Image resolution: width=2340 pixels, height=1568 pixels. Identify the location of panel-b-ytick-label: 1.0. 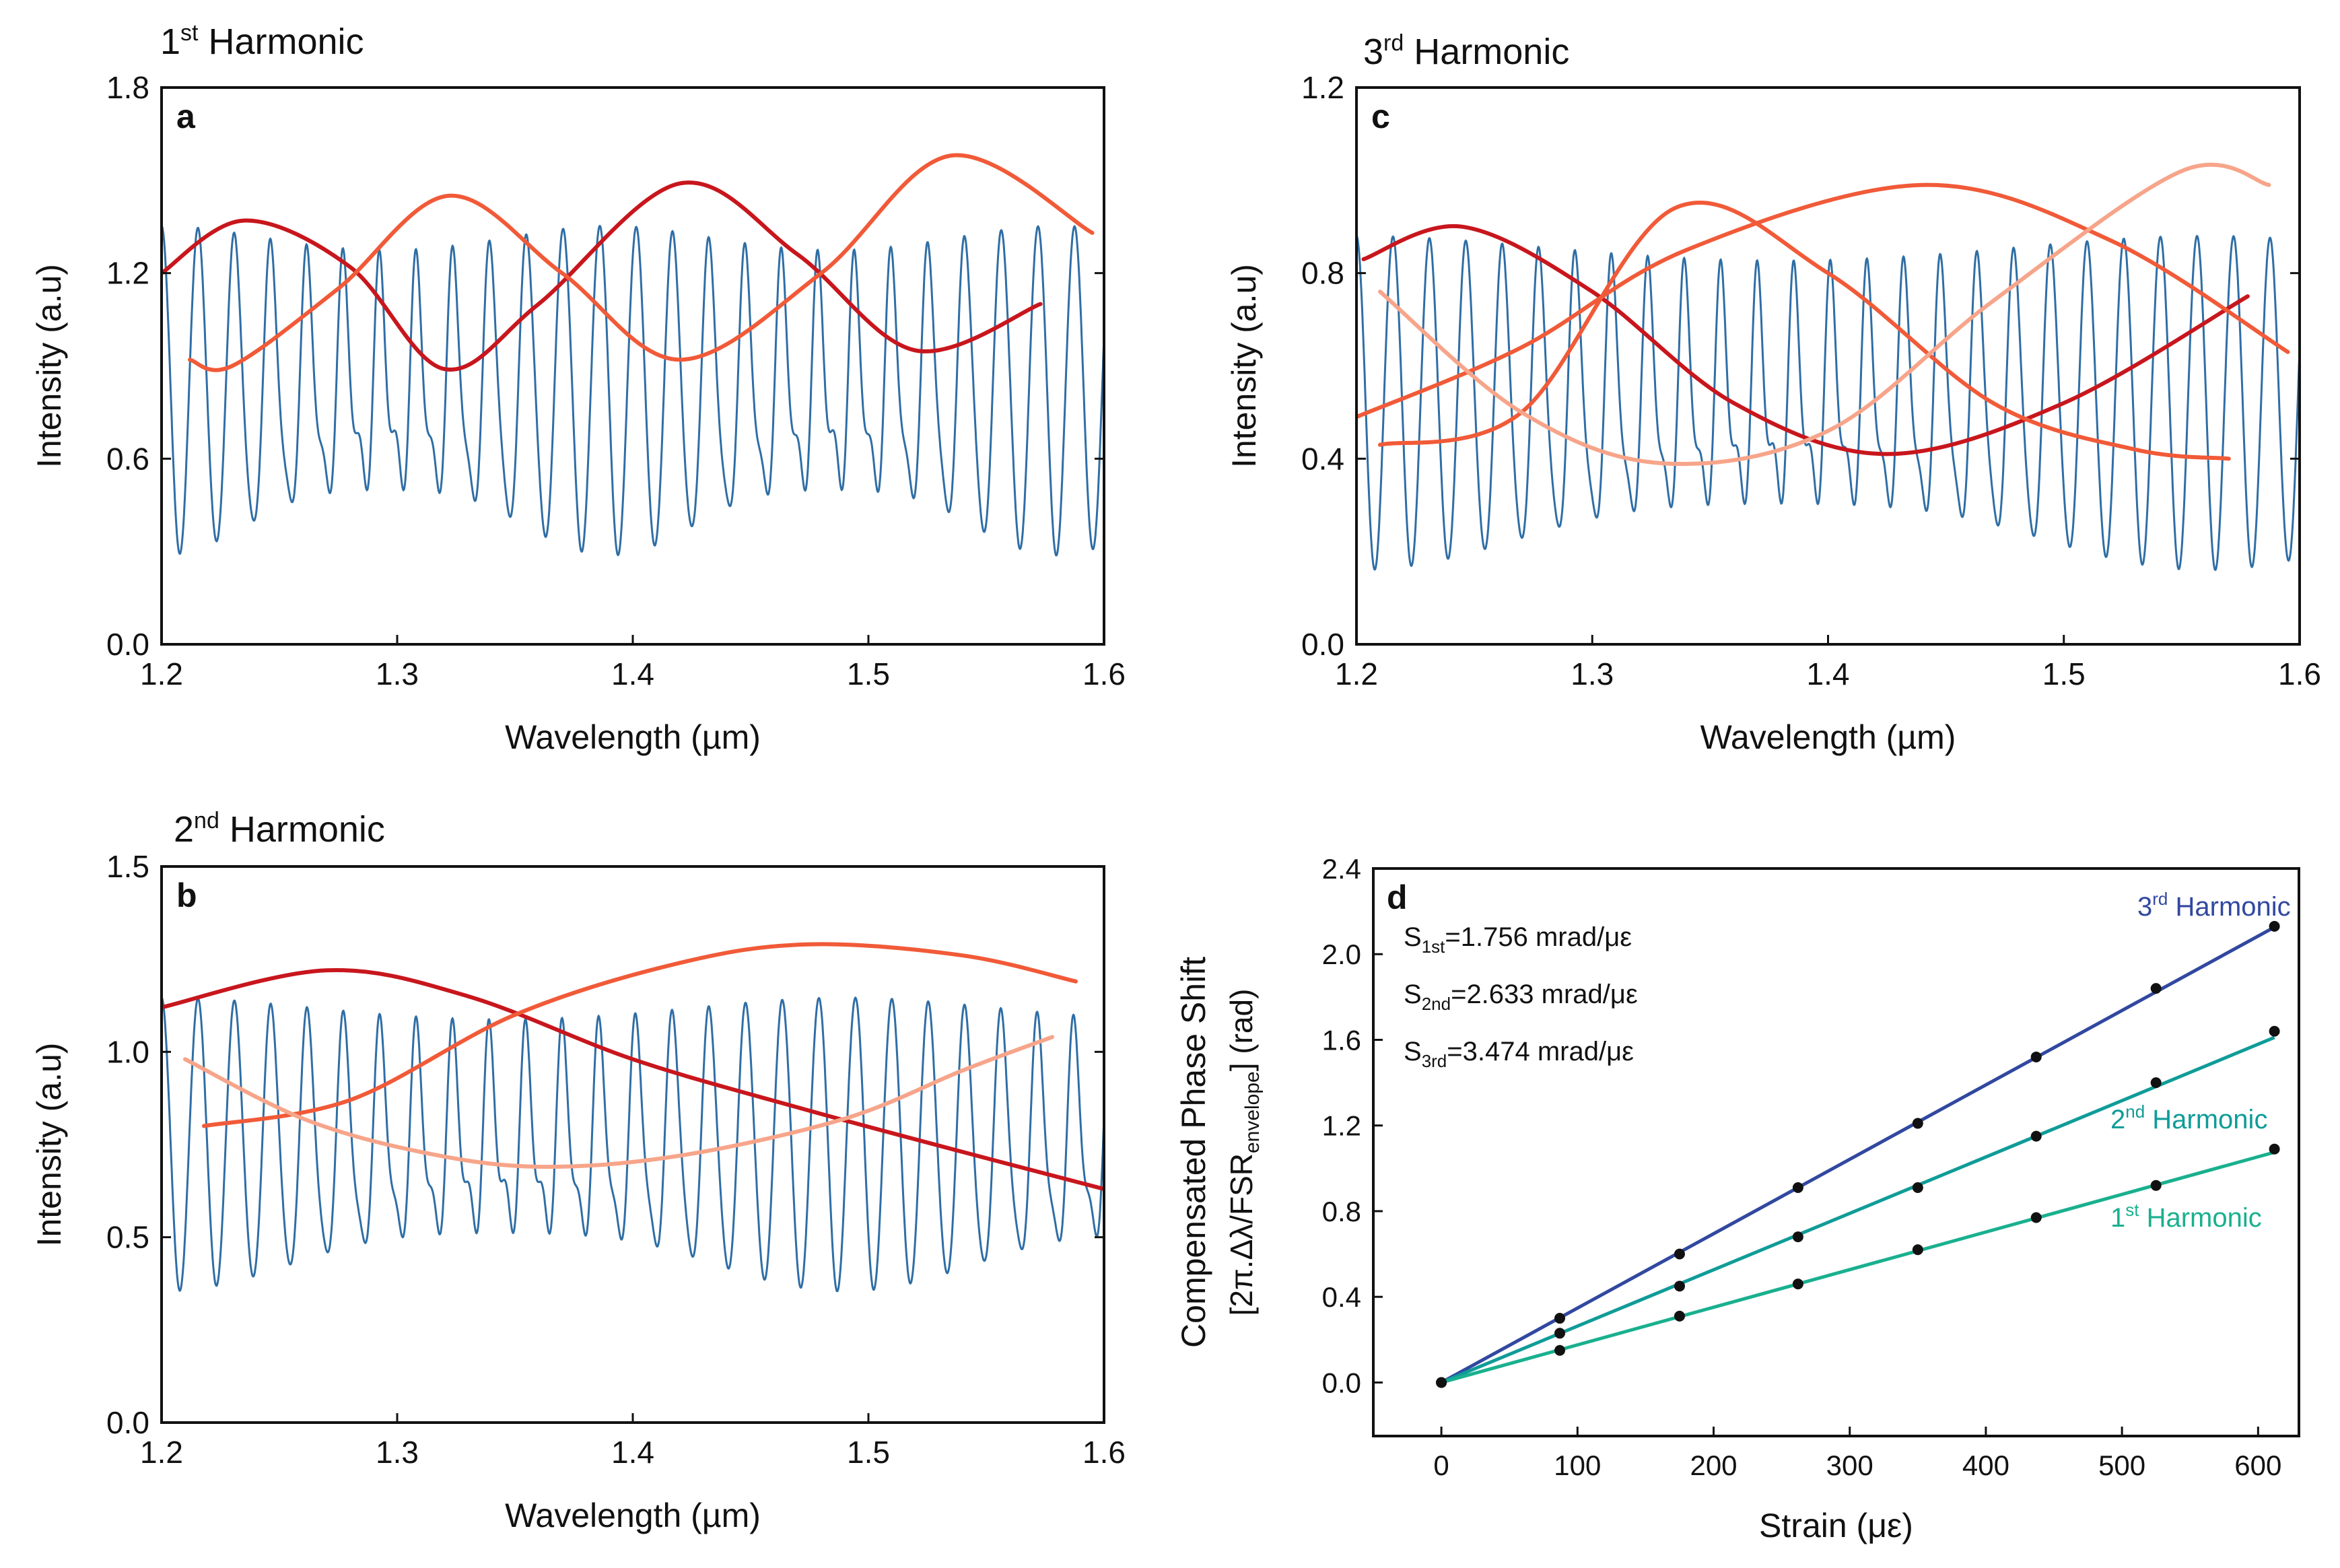
(128, 1051).